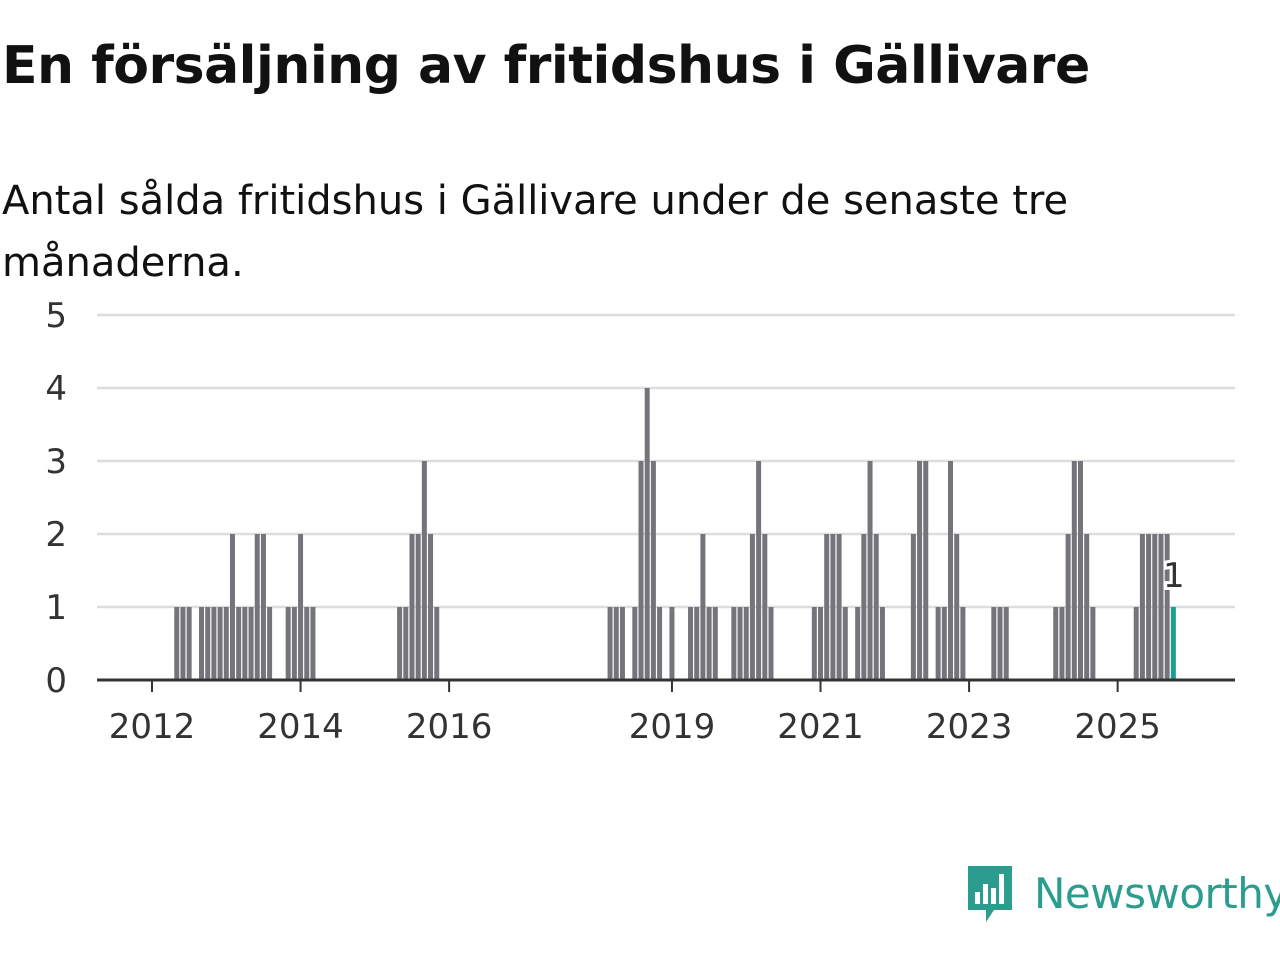 The width and height of the screenshot is (1280, 960). I want to click on brand-name: Newsworthy, so click(1157, 893).